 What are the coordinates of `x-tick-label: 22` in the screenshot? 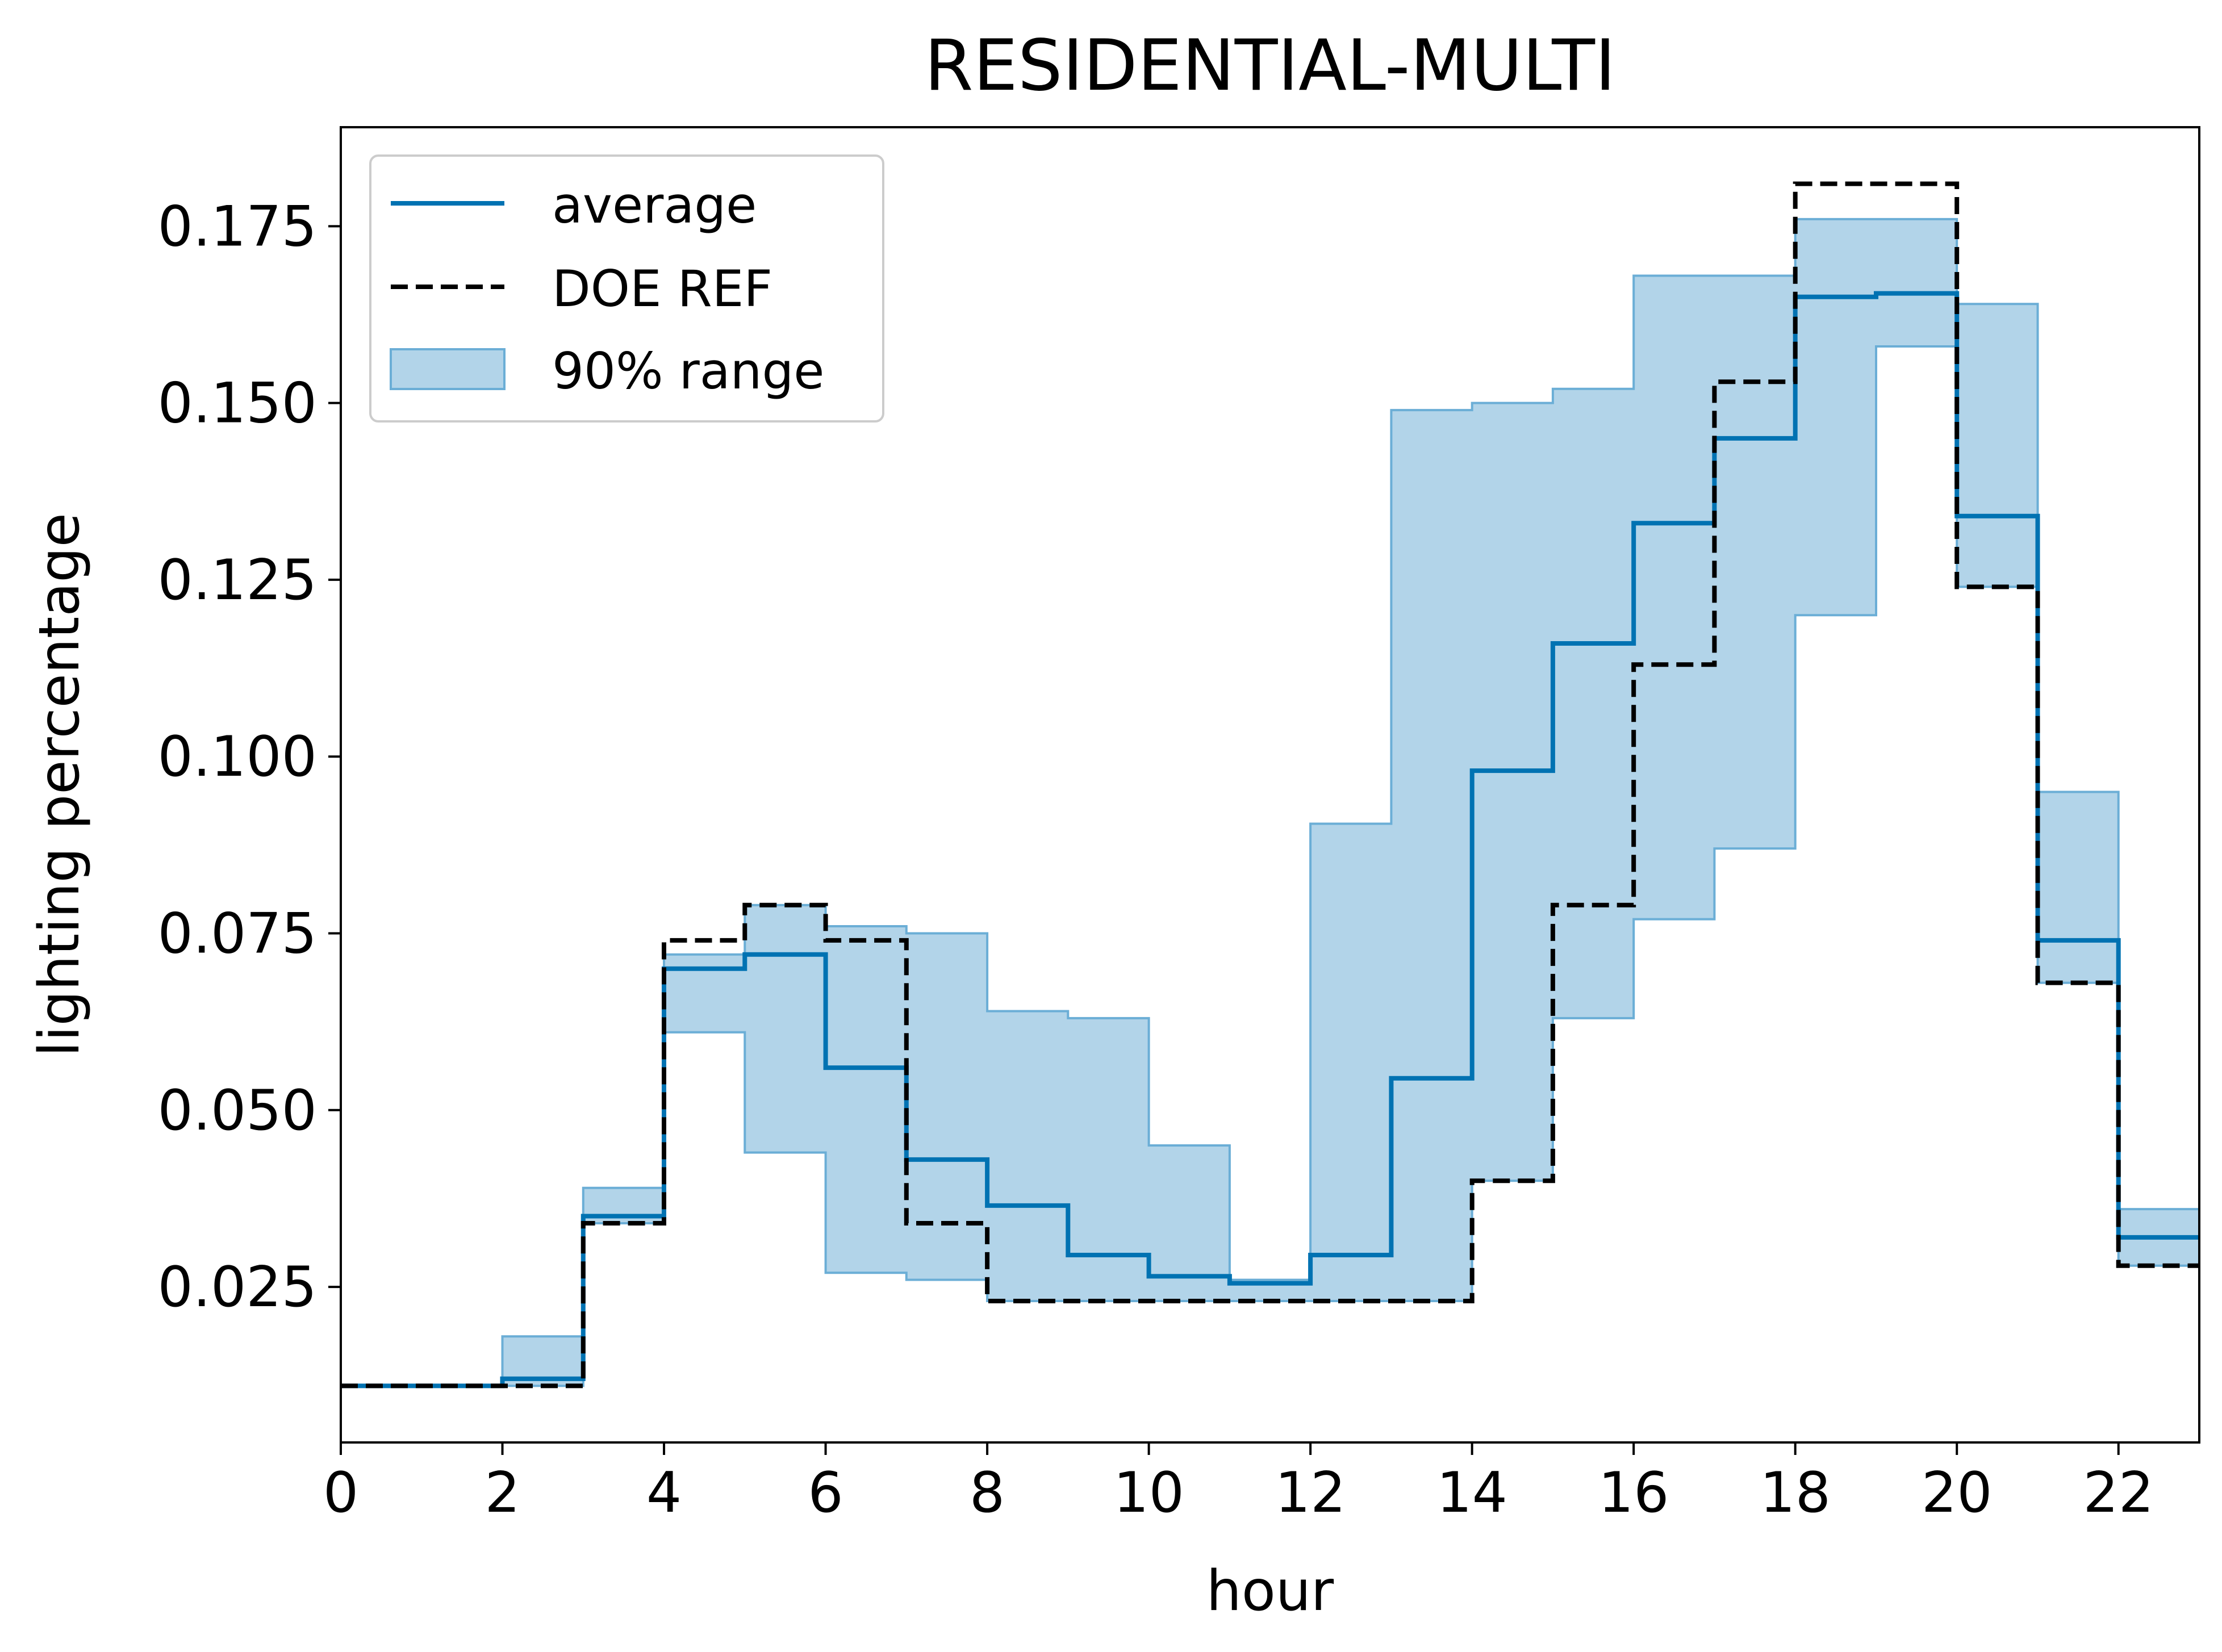 It's located at (2118, 1493).